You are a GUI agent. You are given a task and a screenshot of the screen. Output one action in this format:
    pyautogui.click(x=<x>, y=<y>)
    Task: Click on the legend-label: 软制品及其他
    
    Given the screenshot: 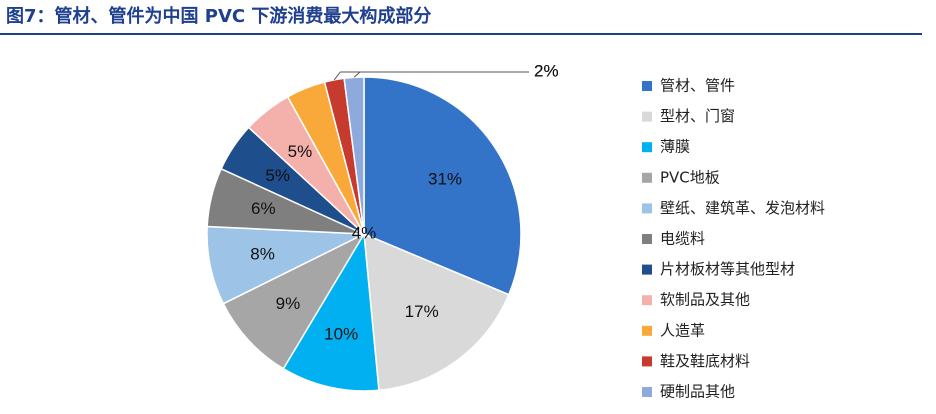 What is the action you would take?
    pyautogui.click(x=705, y=300)
    